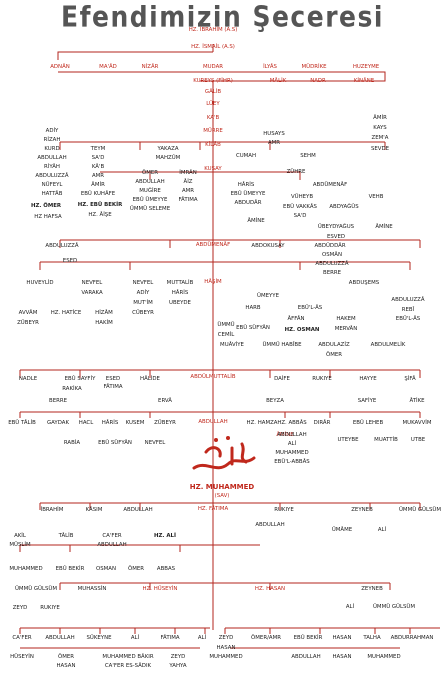  Describe the element at coordinates (388, 345) in the screenshot. I see `name: ABDULMELİK` at that location.